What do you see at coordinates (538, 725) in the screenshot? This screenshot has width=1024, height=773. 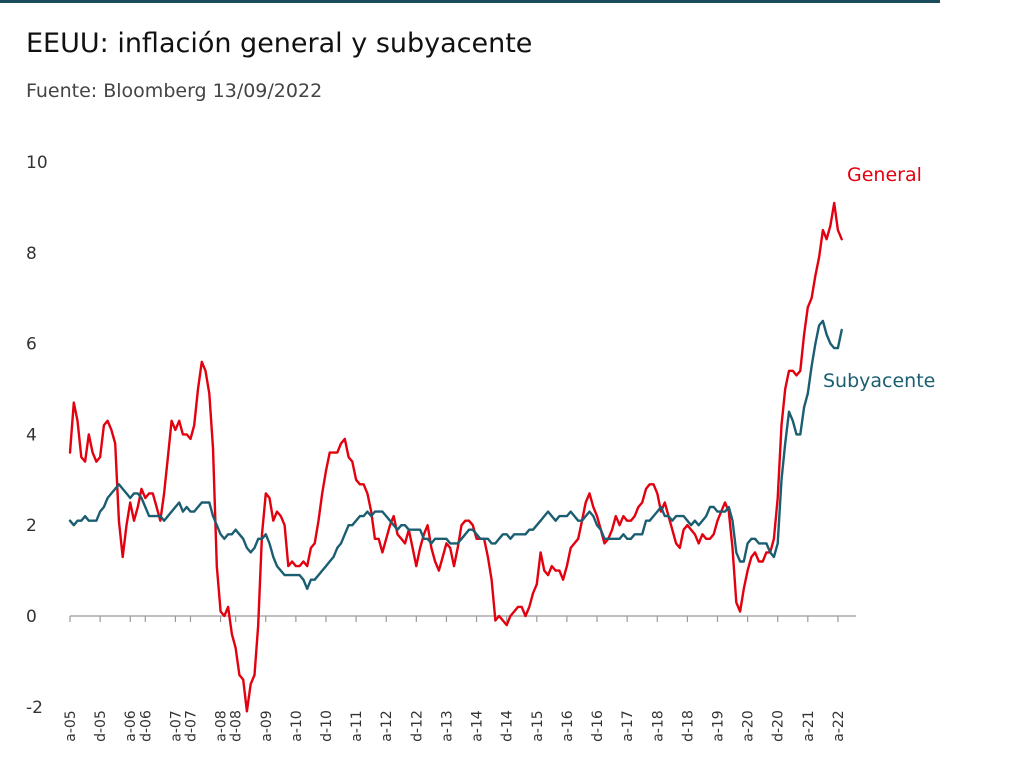 I see `x-tick-label: a-15` at bounding box center [538, 725].